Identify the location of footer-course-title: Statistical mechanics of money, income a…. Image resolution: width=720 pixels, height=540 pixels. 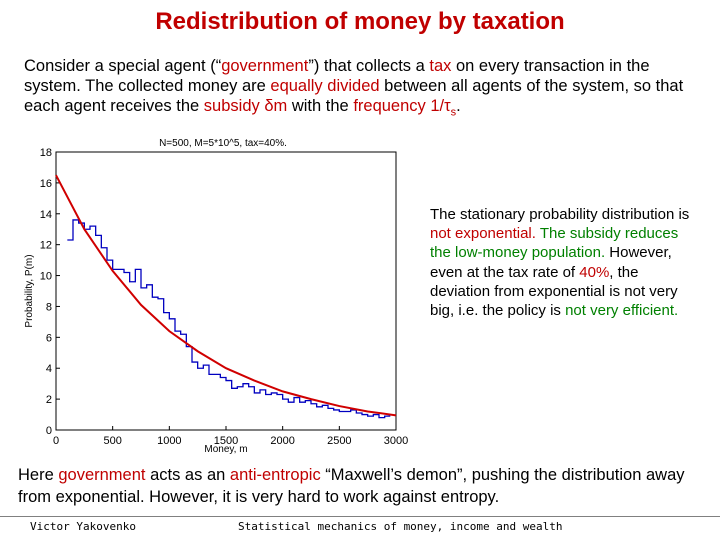
(400, 526).